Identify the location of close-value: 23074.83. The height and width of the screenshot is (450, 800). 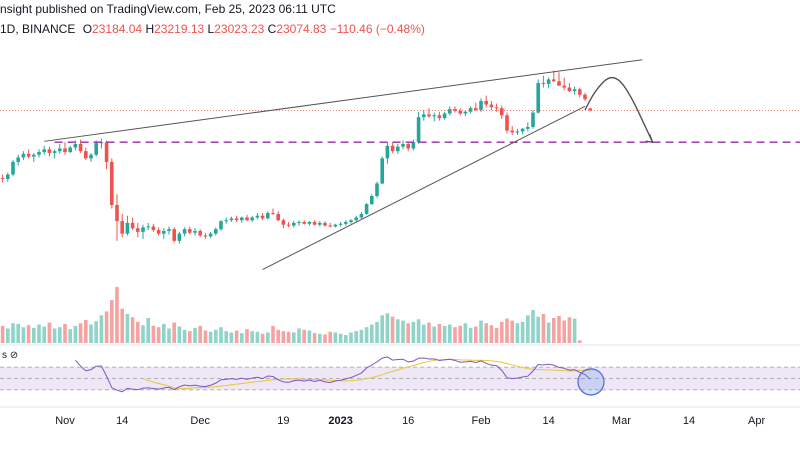
(301, 29).